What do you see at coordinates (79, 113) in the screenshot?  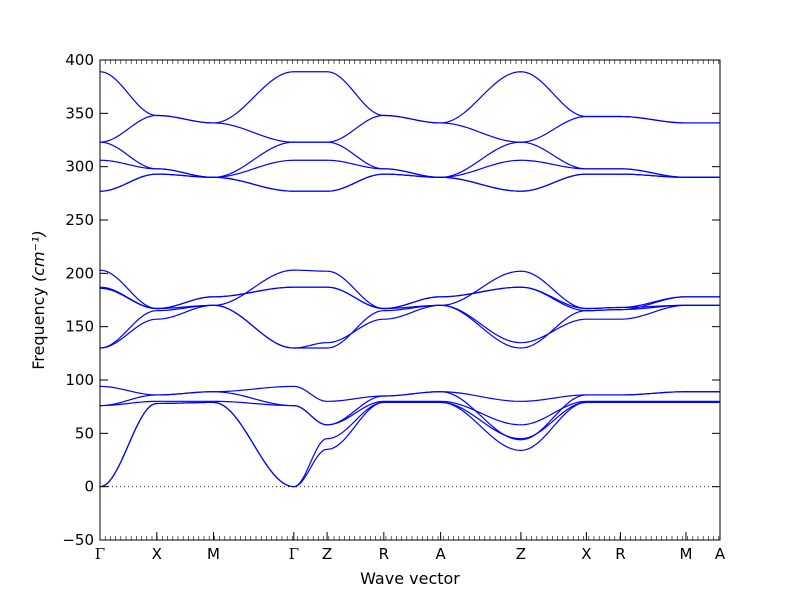 I see `y-tick-label: 350` at bounding box center [79, 113].